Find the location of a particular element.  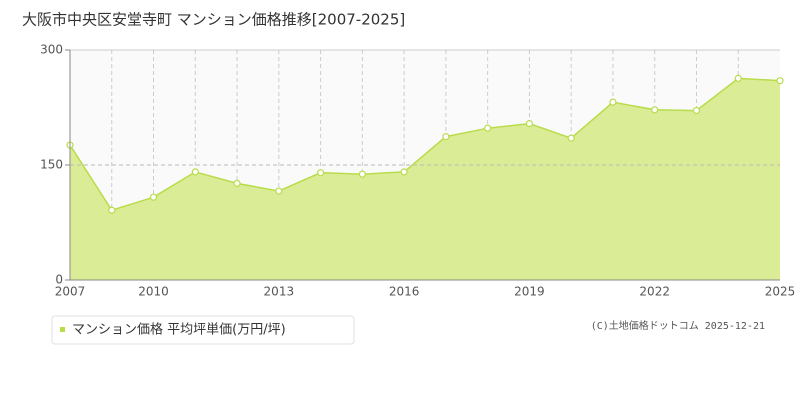

x-tick-label: 2007 is located at coordinates (70, 292).